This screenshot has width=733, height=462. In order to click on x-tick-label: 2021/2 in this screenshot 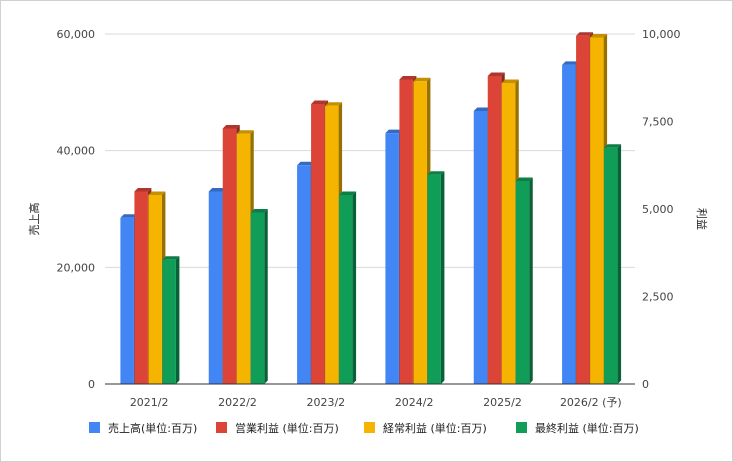, I will do `click(149, 402)`.